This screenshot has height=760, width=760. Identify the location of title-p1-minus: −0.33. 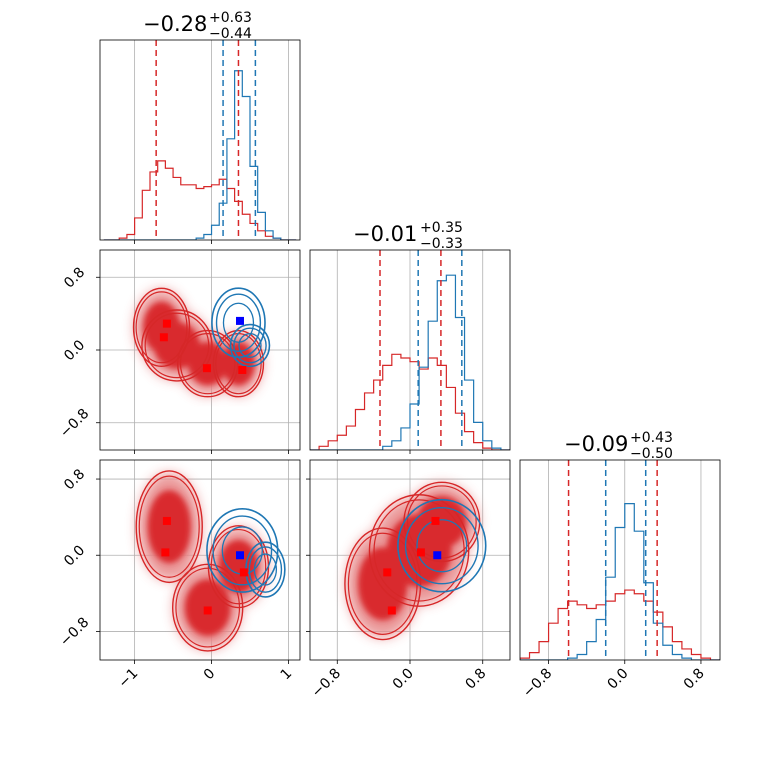
(441, 244).